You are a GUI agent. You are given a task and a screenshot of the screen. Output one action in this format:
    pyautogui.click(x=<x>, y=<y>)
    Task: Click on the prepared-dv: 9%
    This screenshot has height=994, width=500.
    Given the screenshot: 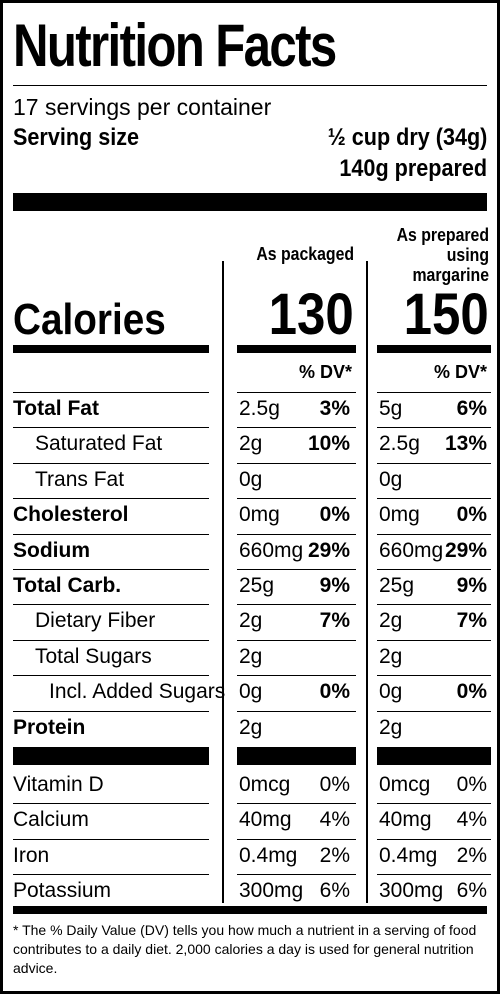 What is the action you would take?
    pyautogui.click(x=471, y=585)
    